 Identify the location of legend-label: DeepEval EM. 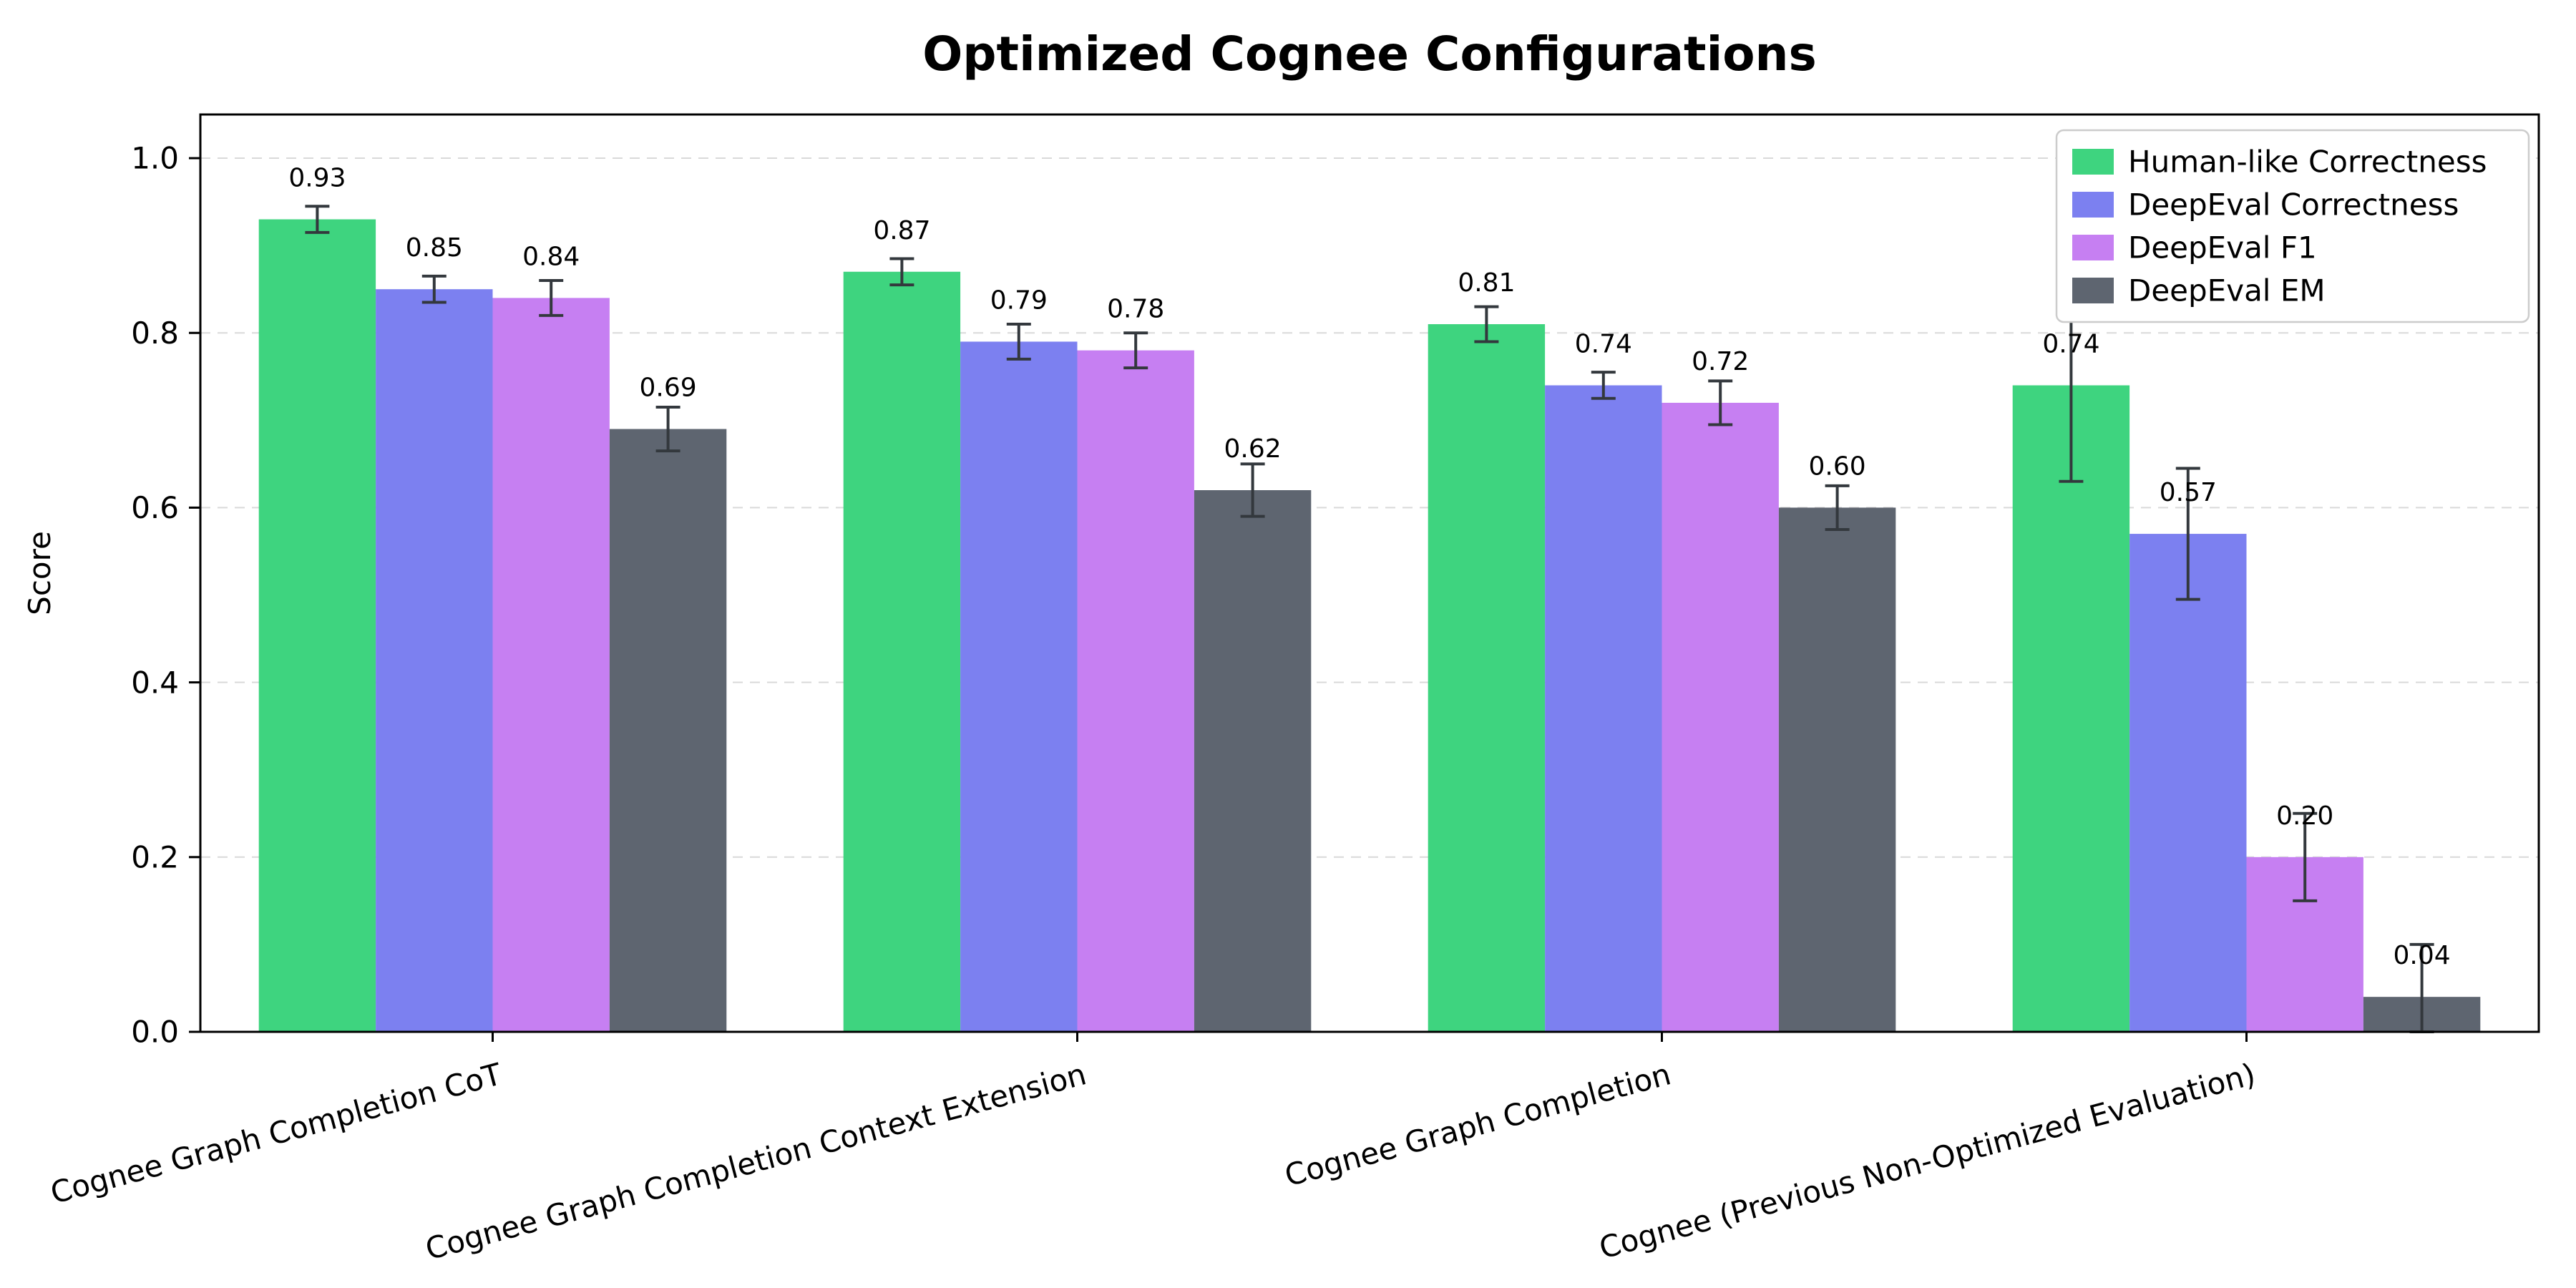
(2227, 290).